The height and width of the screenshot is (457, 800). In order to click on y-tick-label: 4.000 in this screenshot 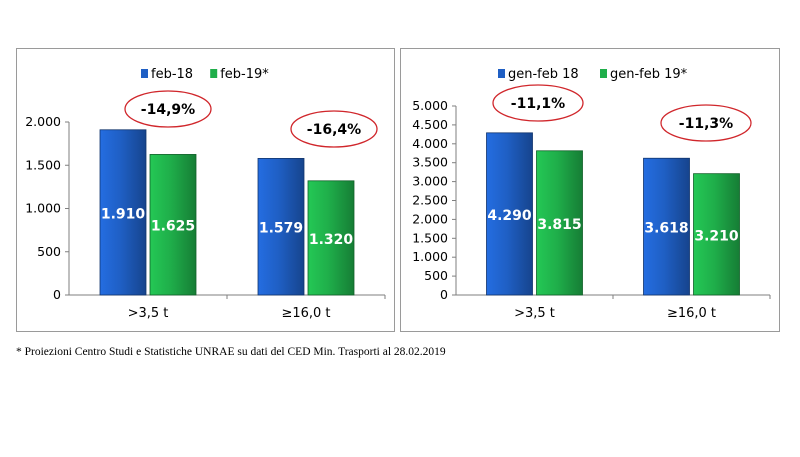, I will do `click(430, 143)`.